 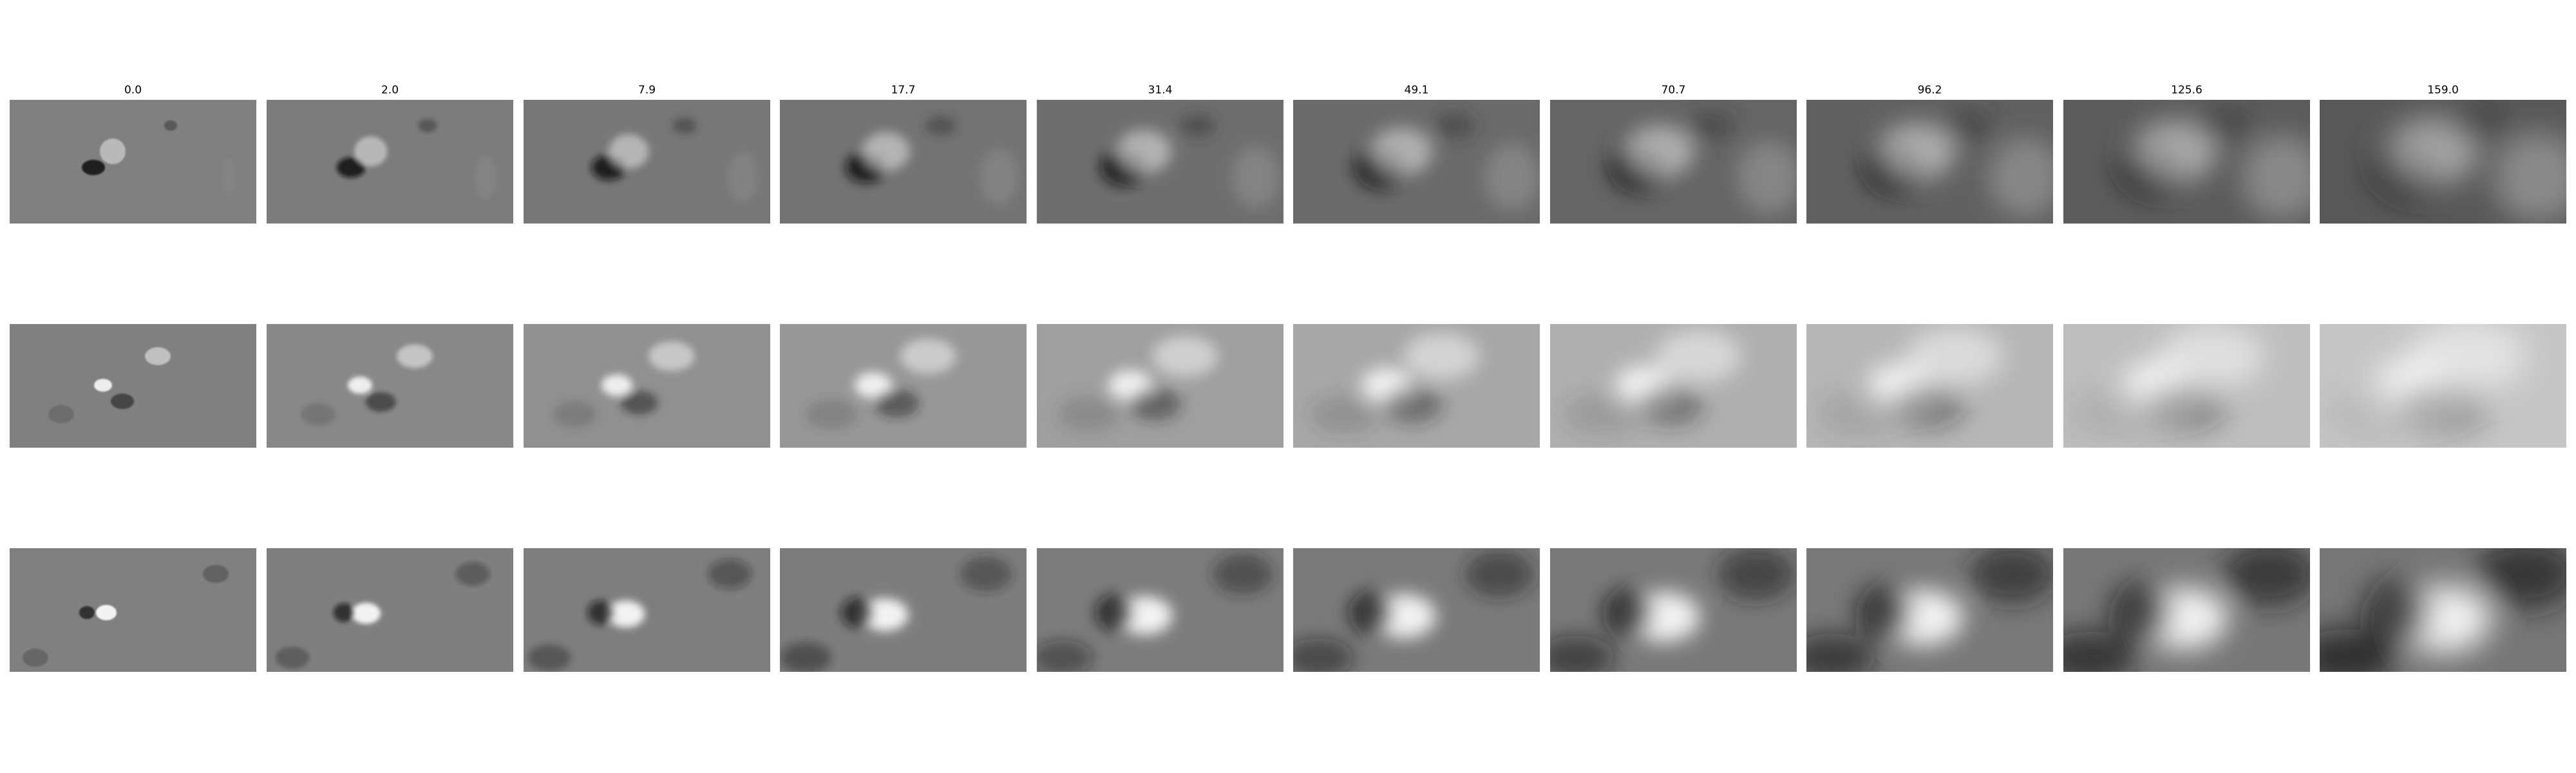 What do you see at coordinates (390, 90) in the screenshot?
I see `column-title: 2.0` at bounding box center [390, 90].